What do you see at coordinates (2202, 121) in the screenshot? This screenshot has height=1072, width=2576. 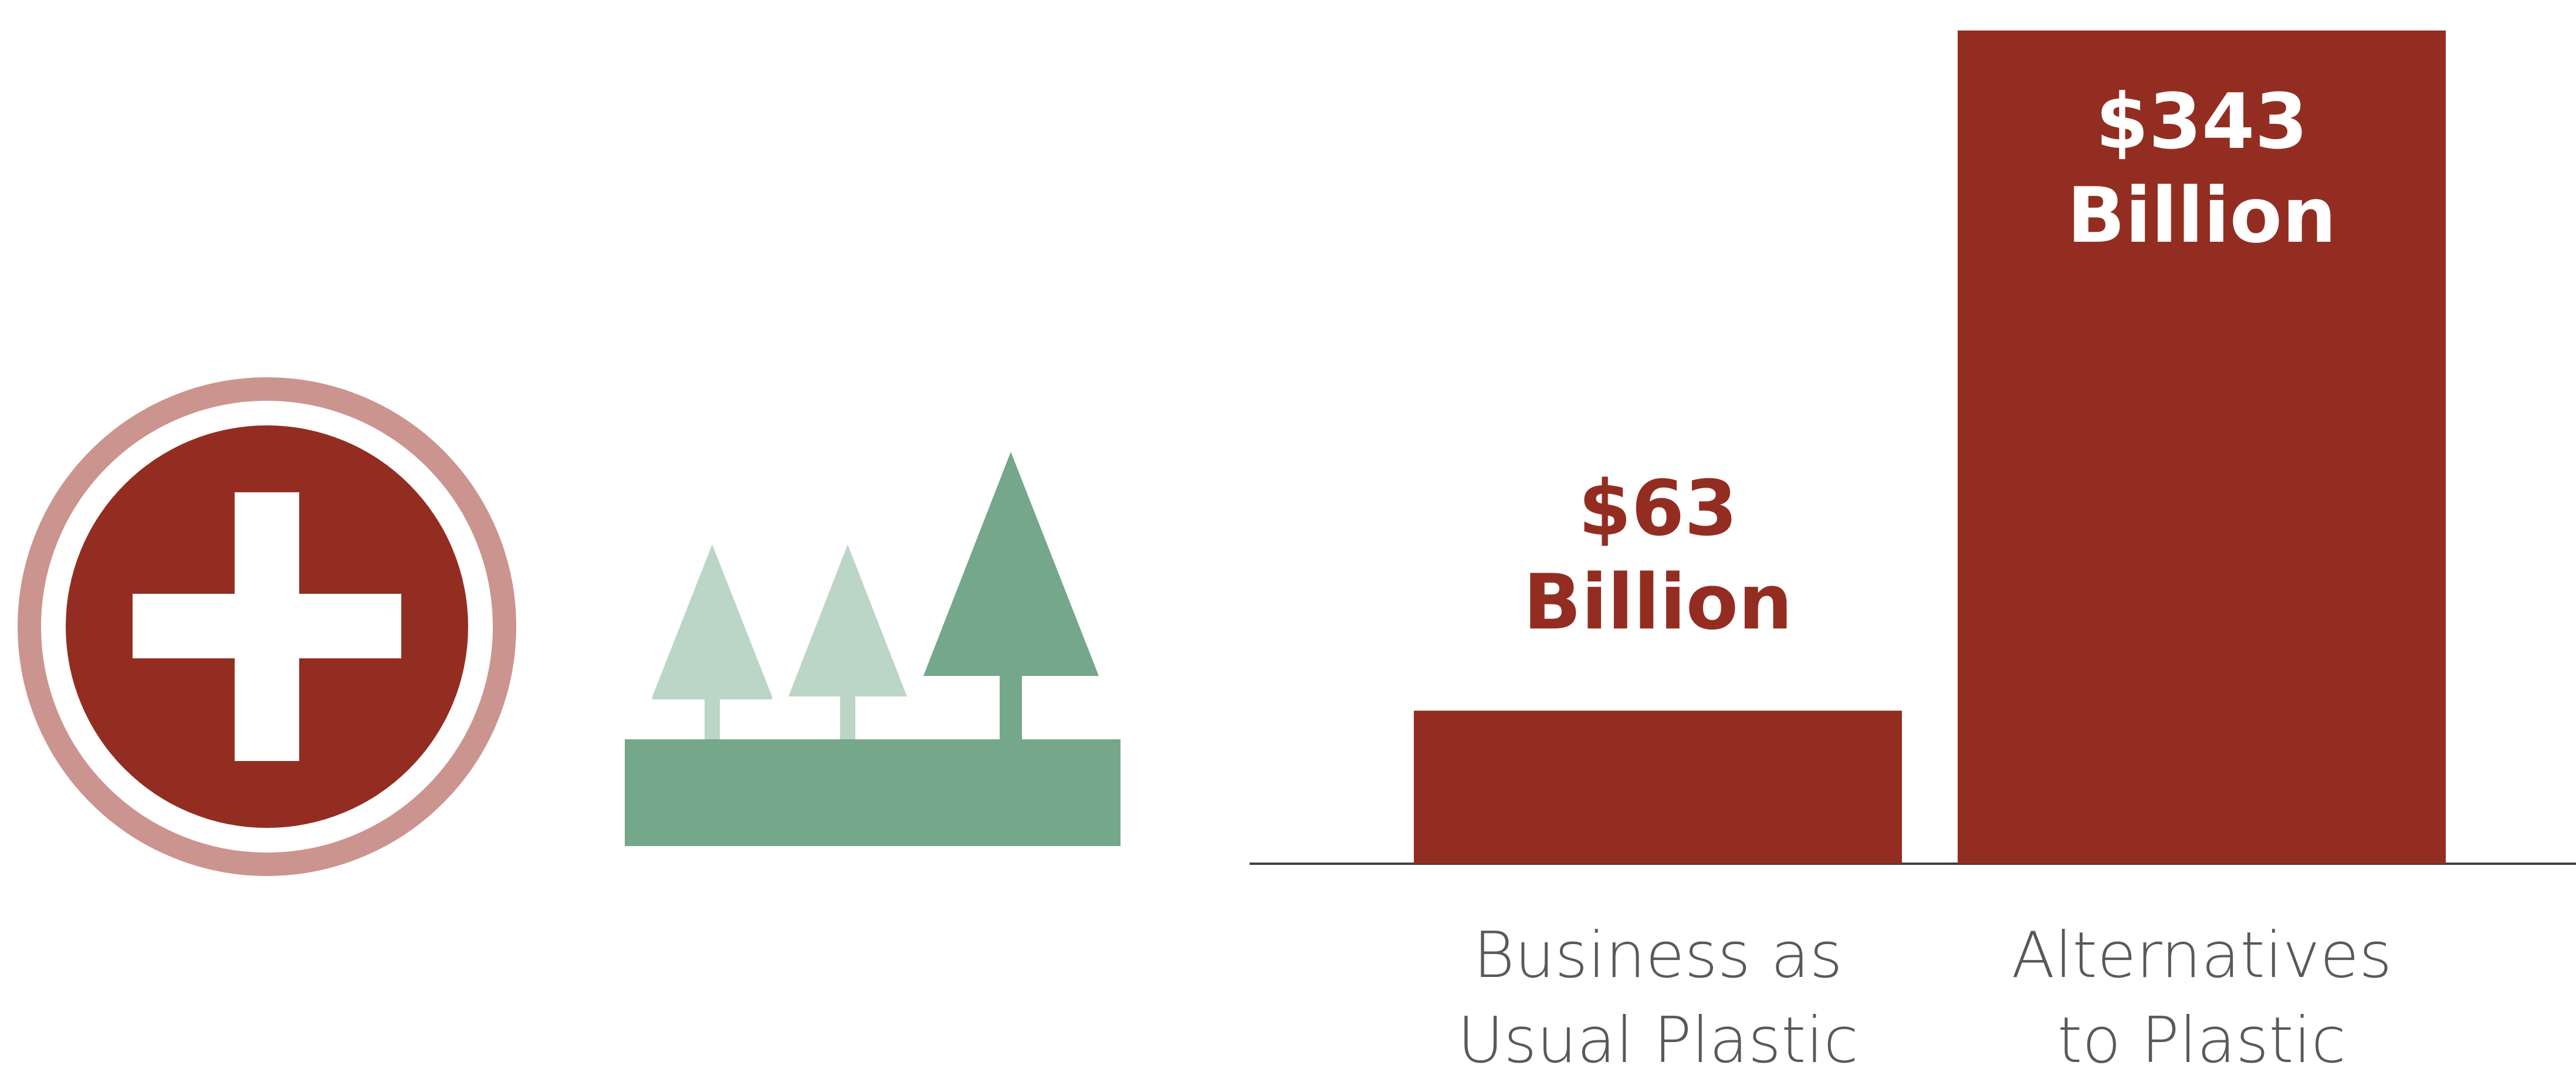 I see `value-label-amount: $343` at bounding box center [2202, 121].